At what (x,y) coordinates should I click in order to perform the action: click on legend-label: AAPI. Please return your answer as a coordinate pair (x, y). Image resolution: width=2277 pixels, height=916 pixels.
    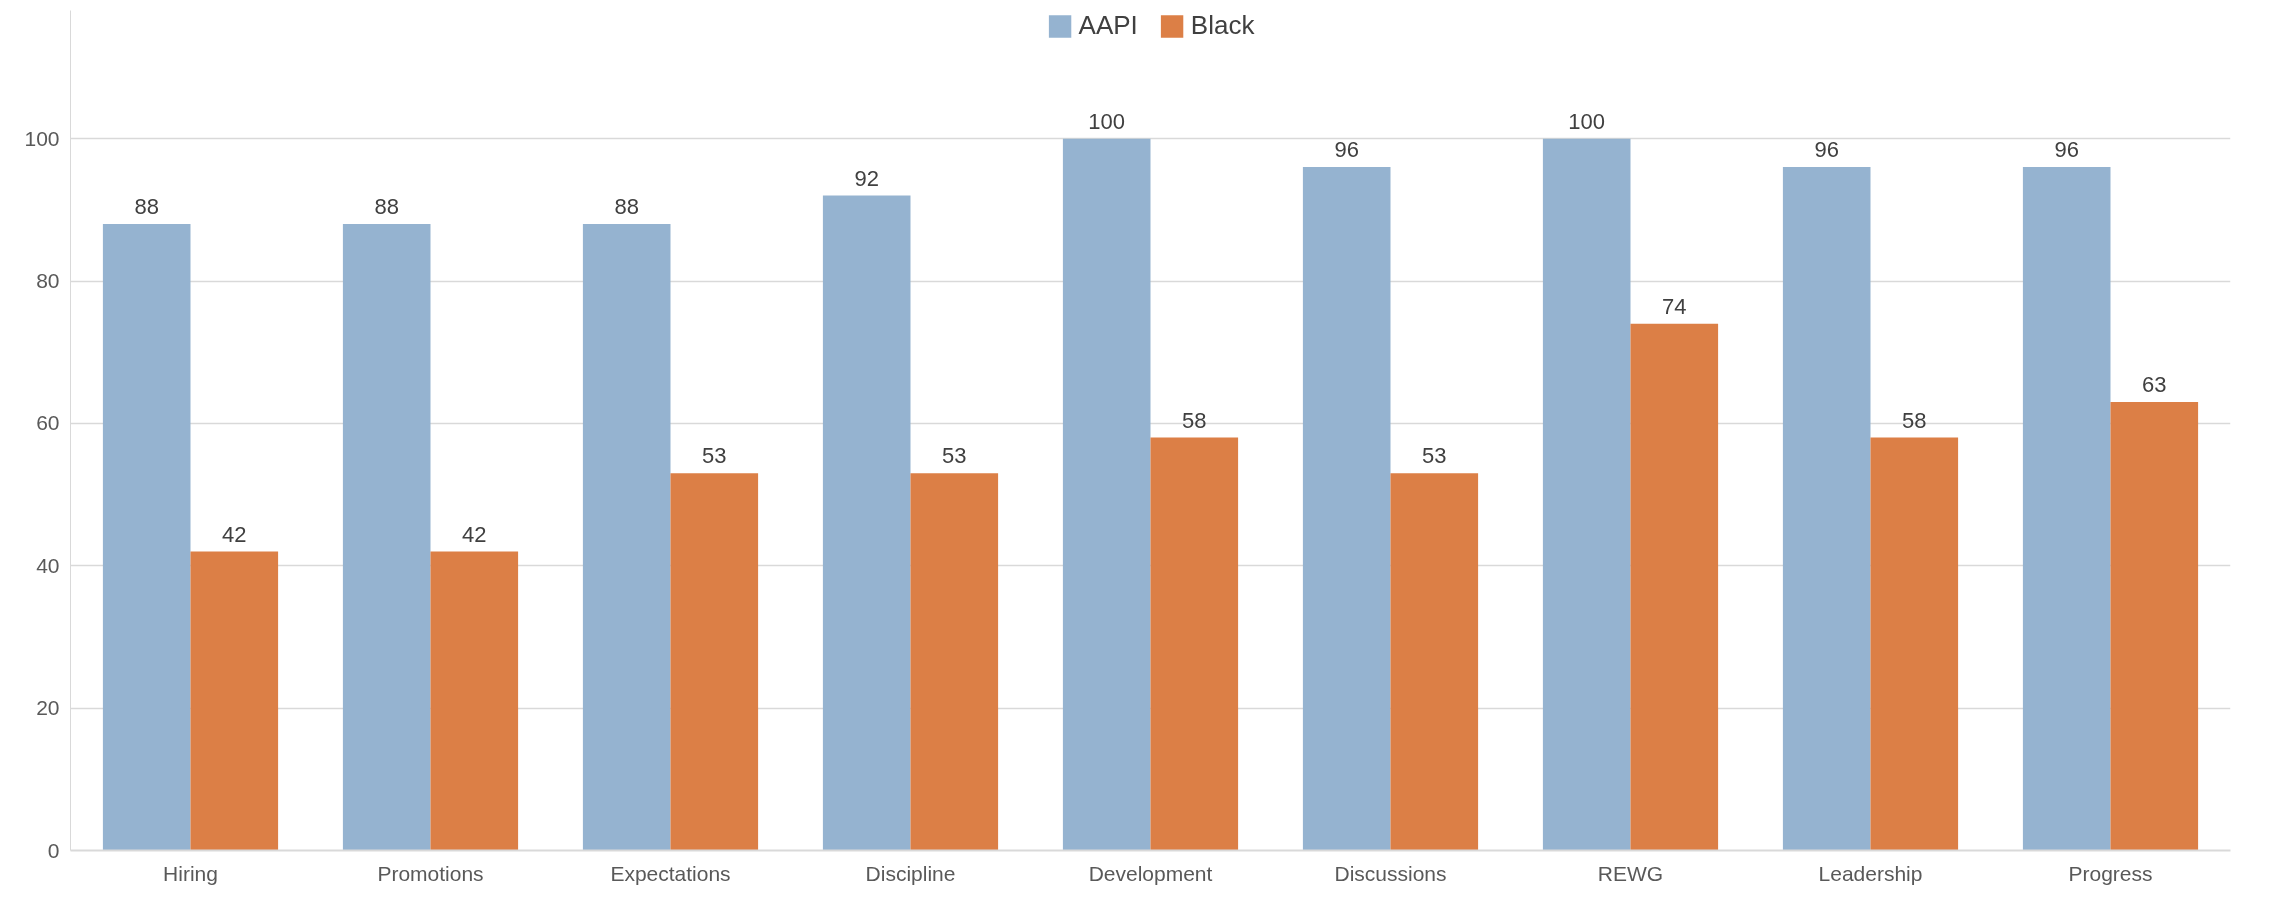
    Looking at the image, I should click on (1108, 25).